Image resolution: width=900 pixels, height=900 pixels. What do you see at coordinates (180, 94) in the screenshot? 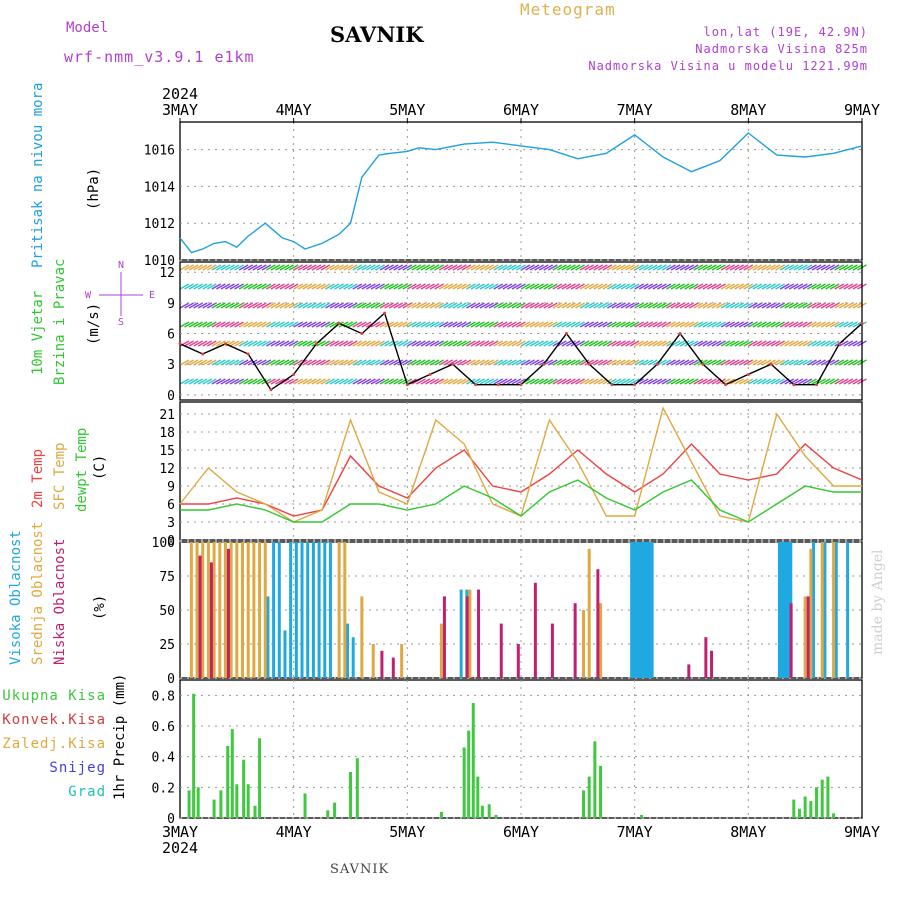
I see `top-year-label: 2024` at bounding box center [180, 94].